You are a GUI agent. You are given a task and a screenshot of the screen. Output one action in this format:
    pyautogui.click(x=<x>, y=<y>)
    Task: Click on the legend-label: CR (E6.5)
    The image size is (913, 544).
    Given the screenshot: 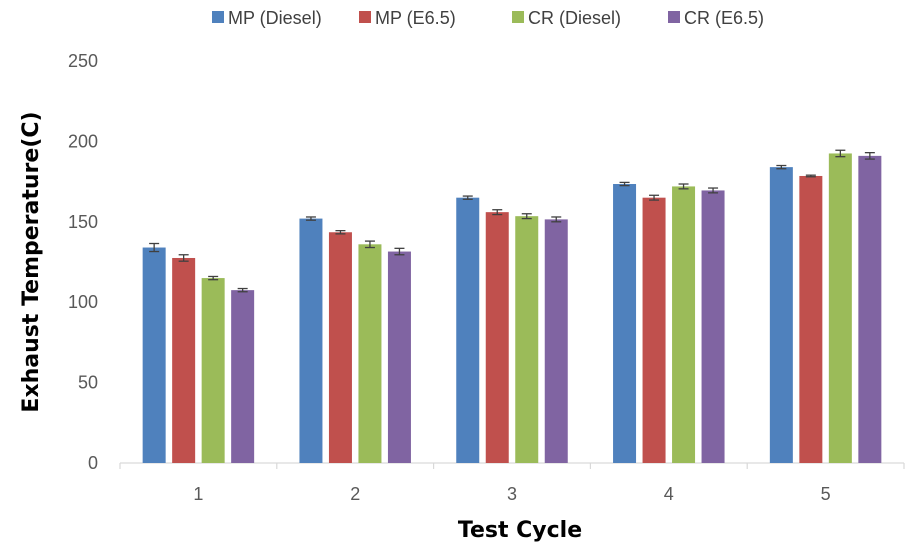 What is the action you would take?
    pyautogui.click(x=724, y=18)
    